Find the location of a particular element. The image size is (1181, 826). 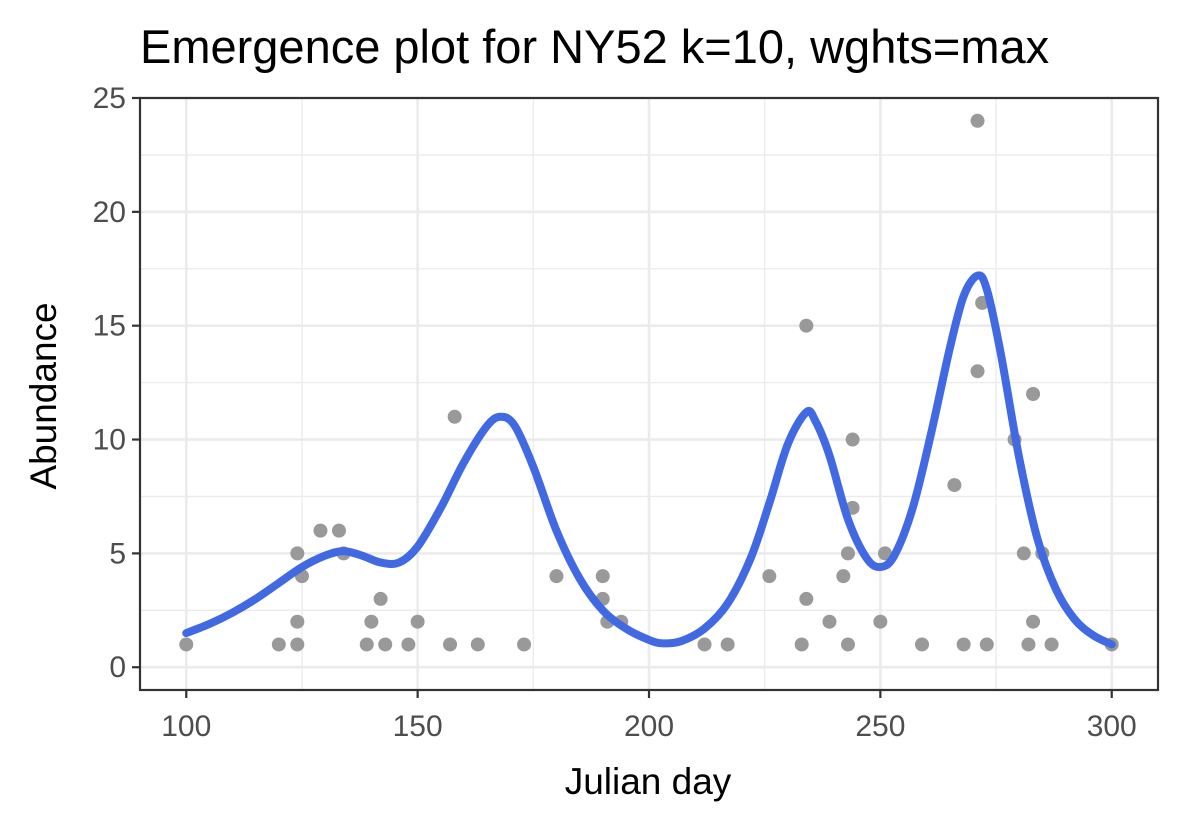

y-axis-title: Abundance is located at coordinates (43, 395).